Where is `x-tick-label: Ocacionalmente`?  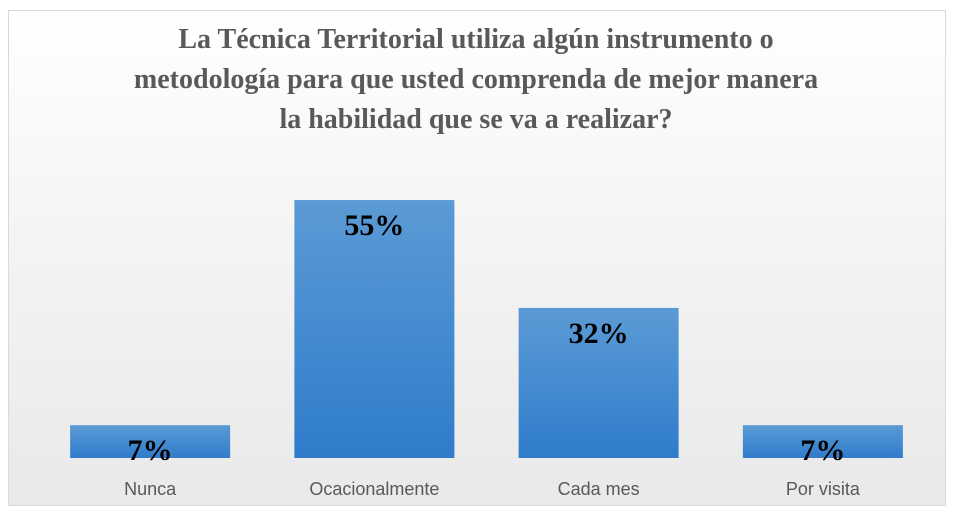 x-tick-label: Ocacionalmente is located at coordinates (374, 489).